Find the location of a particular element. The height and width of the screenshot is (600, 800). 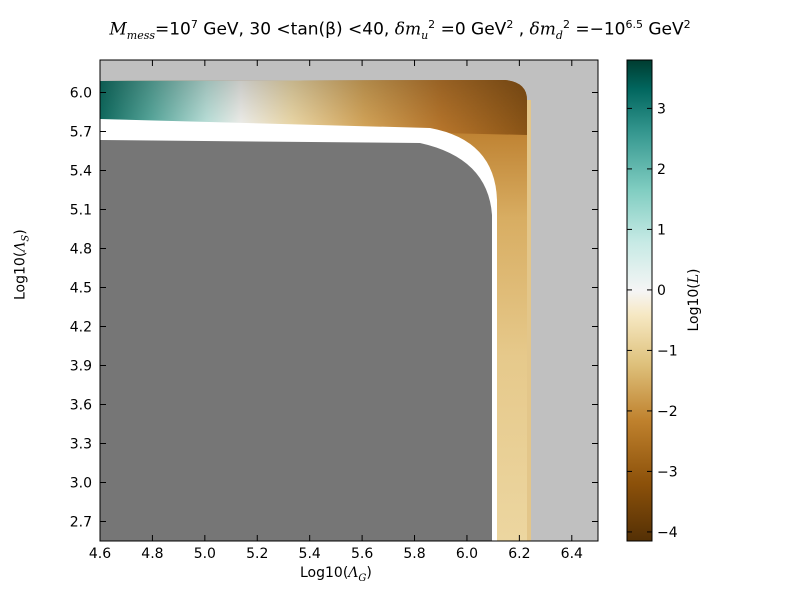

x-tick-label: 5.2 is located at coordinates (257, 554).